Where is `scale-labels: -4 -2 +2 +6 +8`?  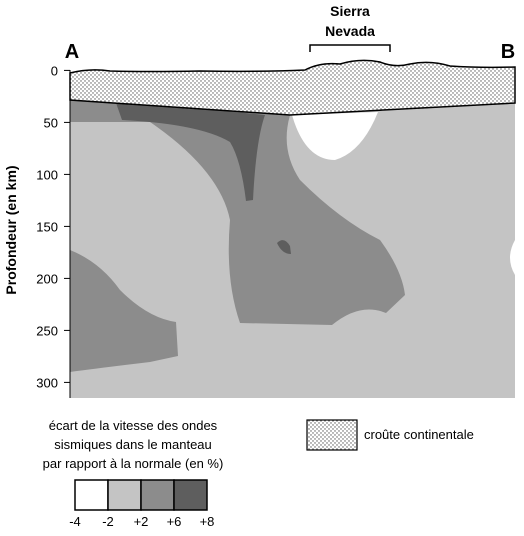 scale-labels: -4 -2 +2 +6 +8 is located at coordinates (141, 521).